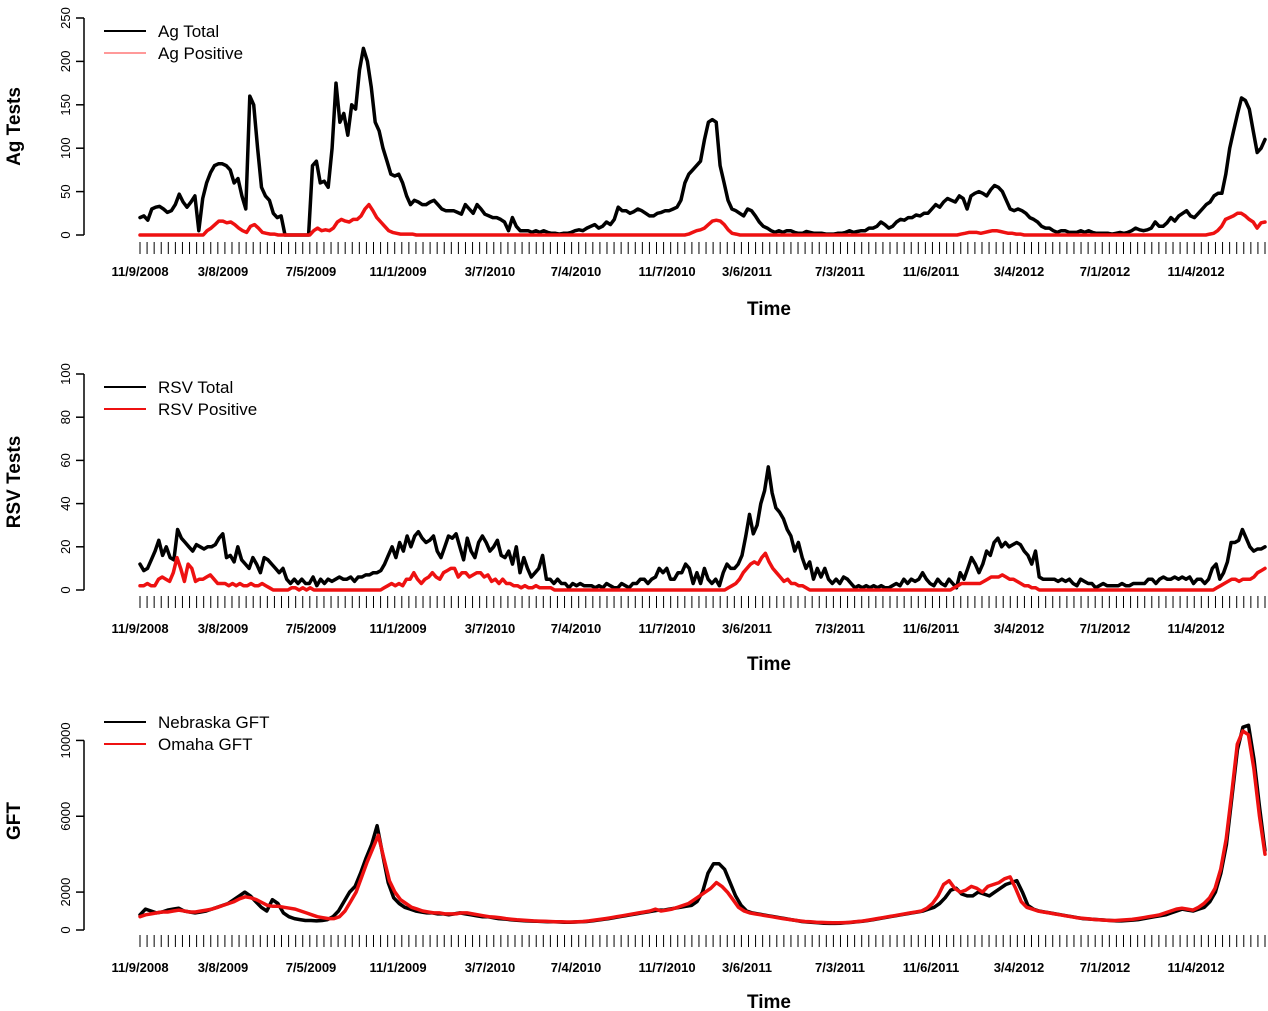  Describe the element at coordinates (65, 503) in the screenshot. I see `y-tick-label: 40` at that location.